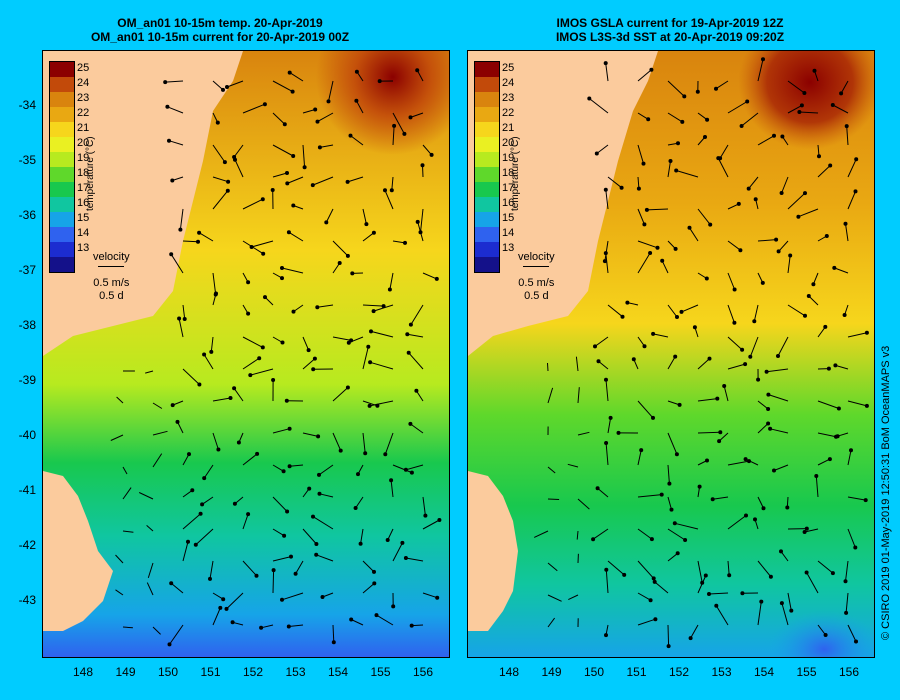  What do you see at coordinates (321, 181) in the screenshot?
I see `warm-eddy-region` at bounding box center [321, 181].